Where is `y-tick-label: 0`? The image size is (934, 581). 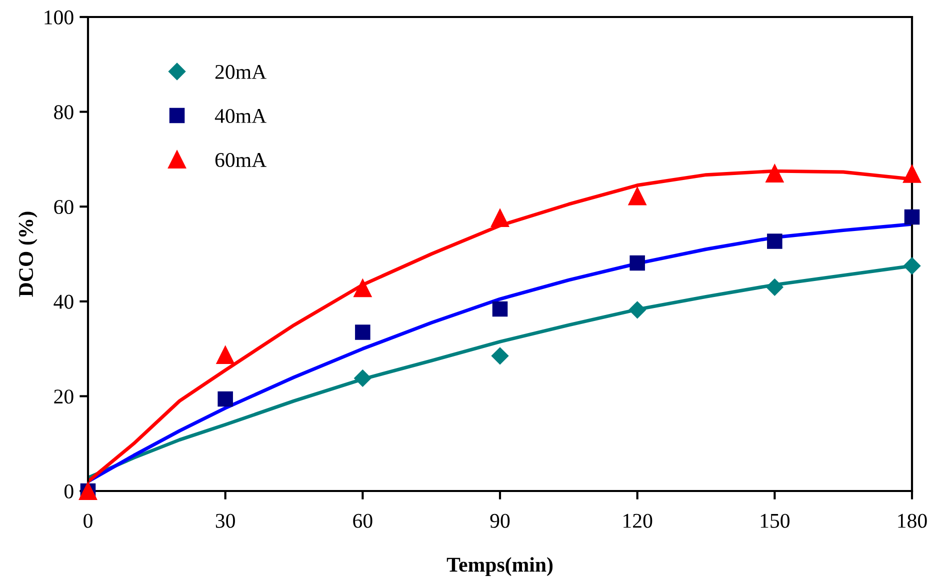
y-tick-label: 0 is located at coordinates (69, 491).